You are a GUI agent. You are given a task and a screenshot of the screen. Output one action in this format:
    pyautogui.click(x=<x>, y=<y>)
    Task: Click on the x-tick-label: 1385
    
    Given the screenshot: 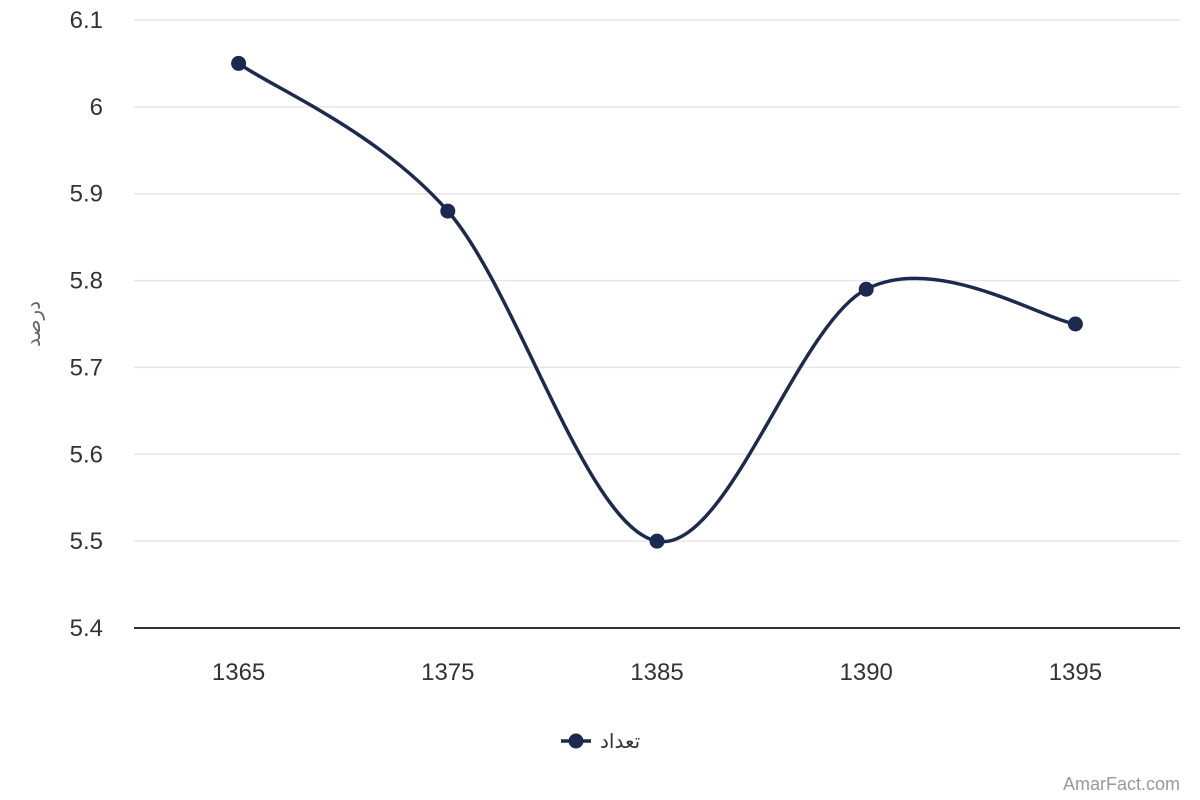 What is the action you would take?
    pyautogui.click(x=656, y=672)
    